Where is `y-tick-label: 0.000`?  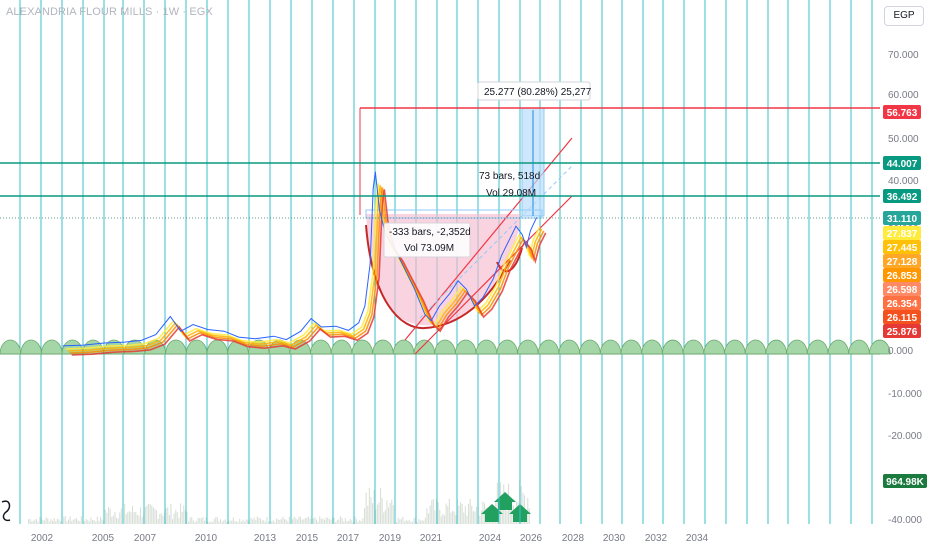
y-tick-label: 0.000 is located at coordinates (900, 351).